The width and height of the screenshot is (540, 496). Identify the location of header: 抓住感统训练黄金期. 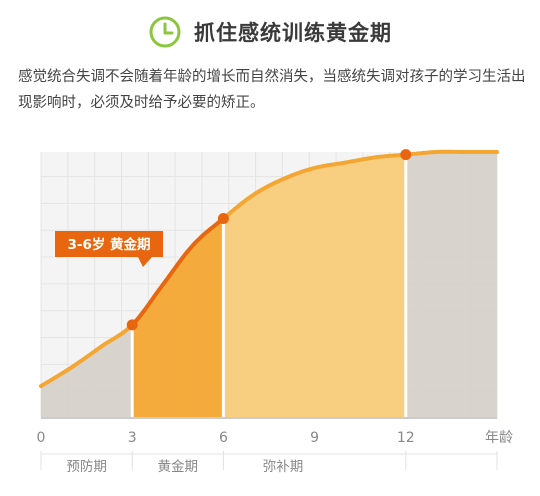
(270, 32).